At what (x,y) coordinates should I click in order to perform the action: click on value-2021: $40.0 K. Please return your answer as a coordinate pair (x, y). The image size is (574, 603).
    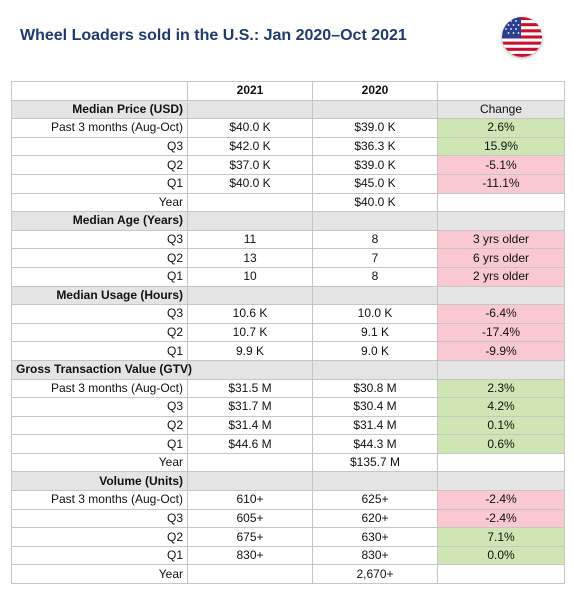
    Looking at the image, I should click on (250, 183).